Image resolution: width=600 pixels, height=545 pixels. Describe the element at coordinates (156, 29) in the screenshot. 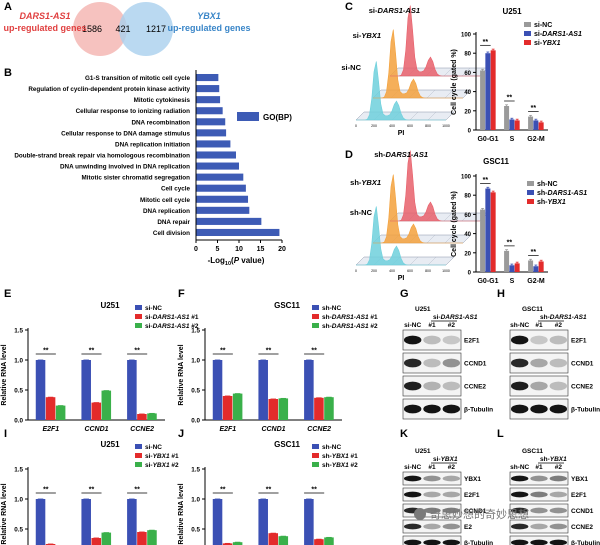

I see `venn-right-count: 1217` at that location.